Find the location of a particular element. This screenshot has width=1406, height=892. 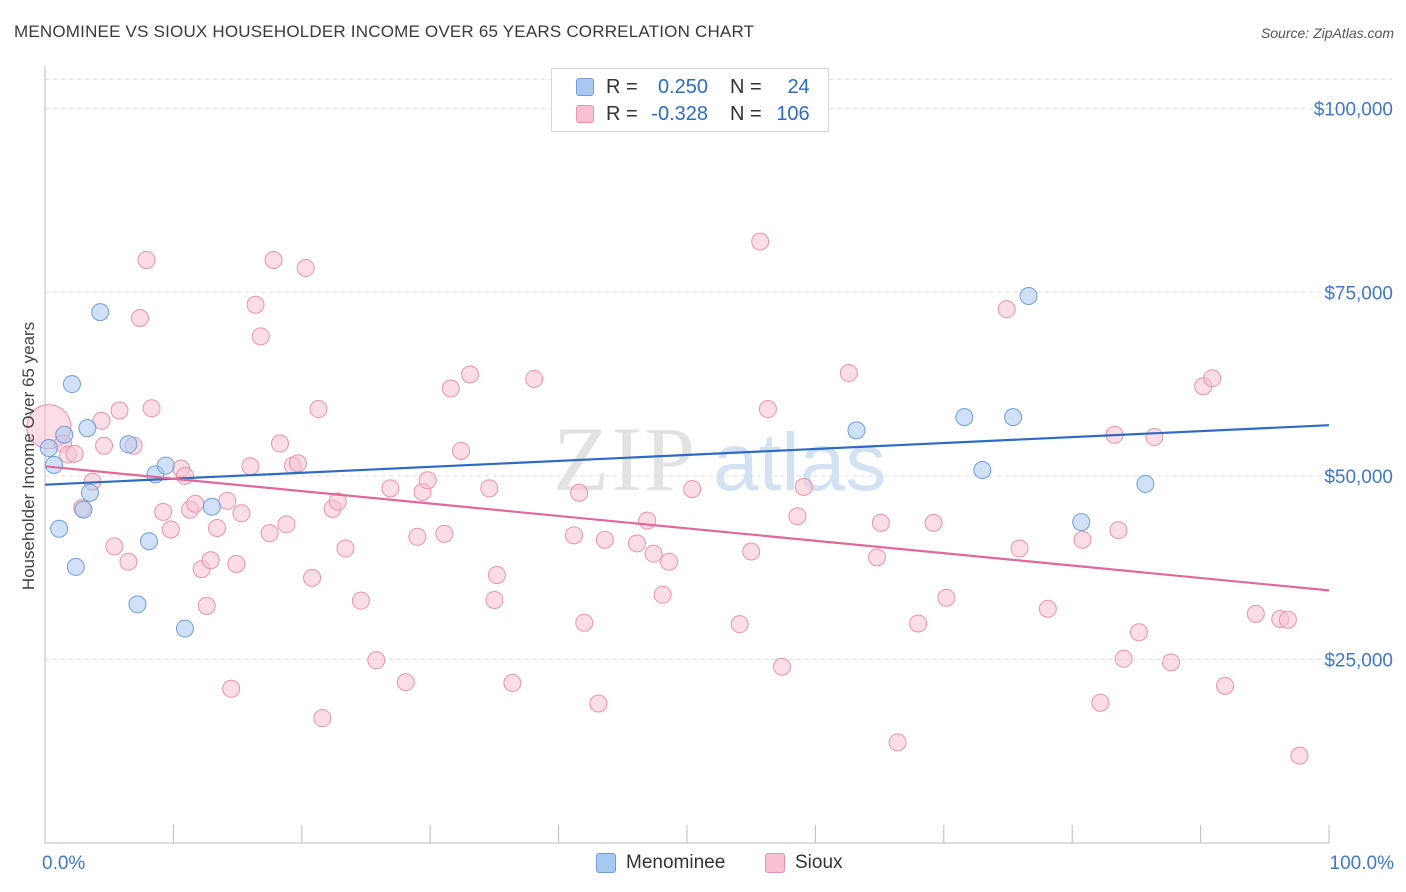

r-value: -0.328 is located at coordinates (679, 113).